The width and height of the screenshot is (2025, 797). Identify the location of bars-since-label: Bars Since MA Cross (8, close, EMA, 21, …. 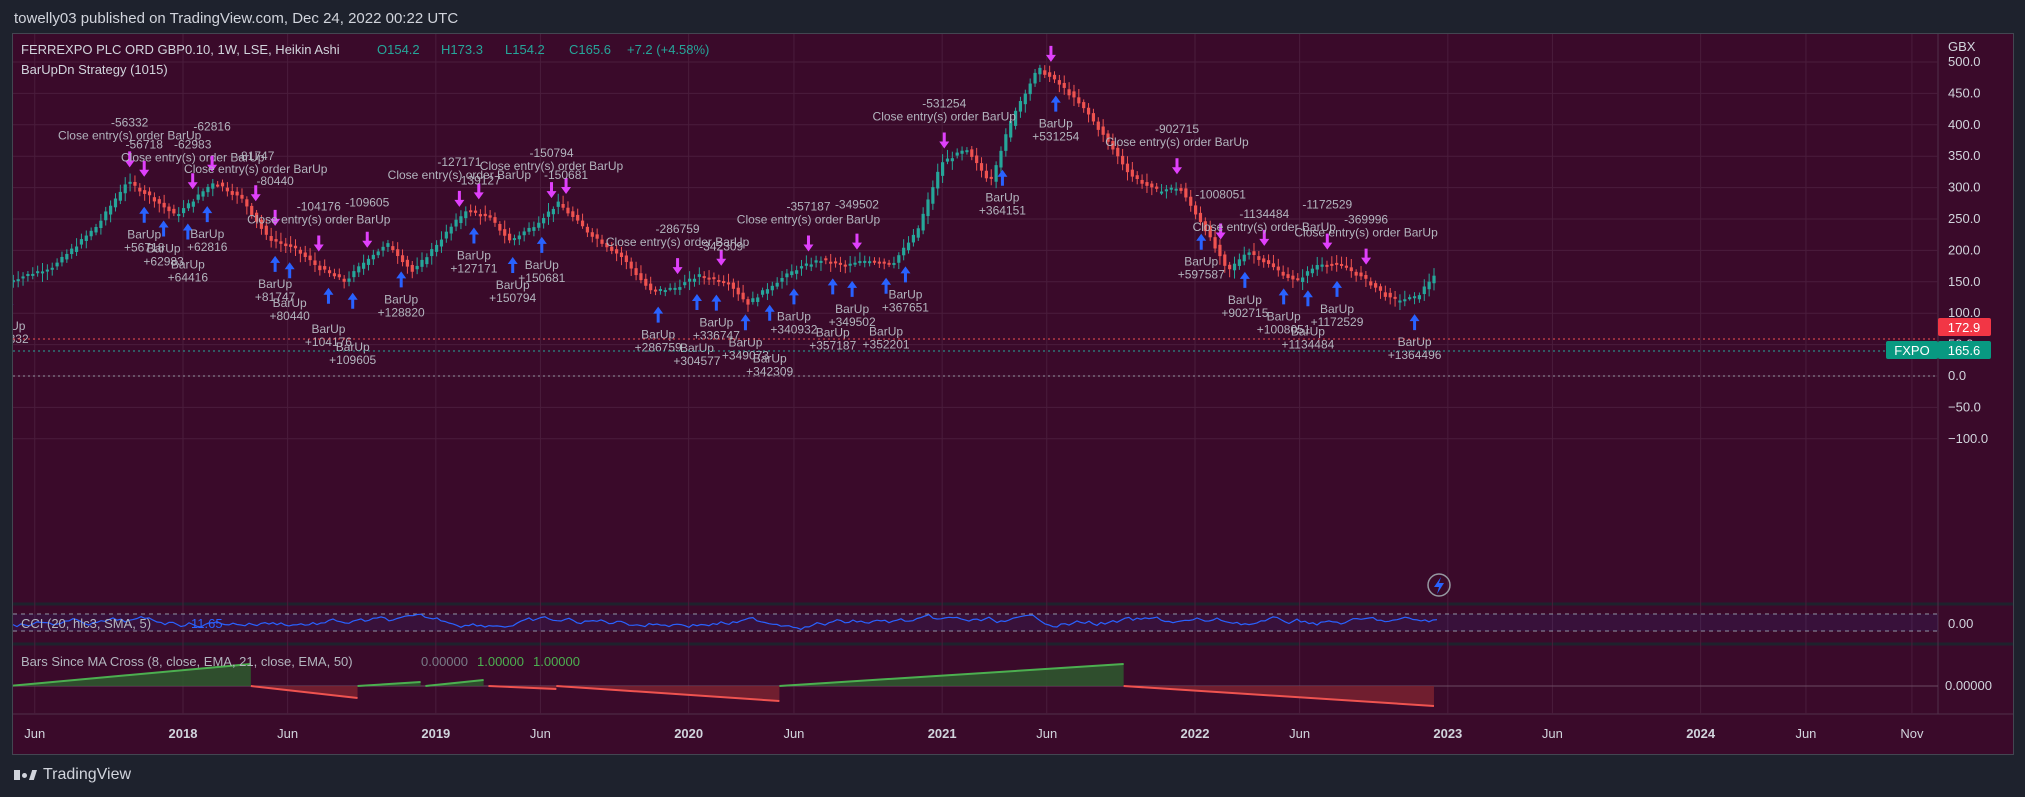
(187, 661).